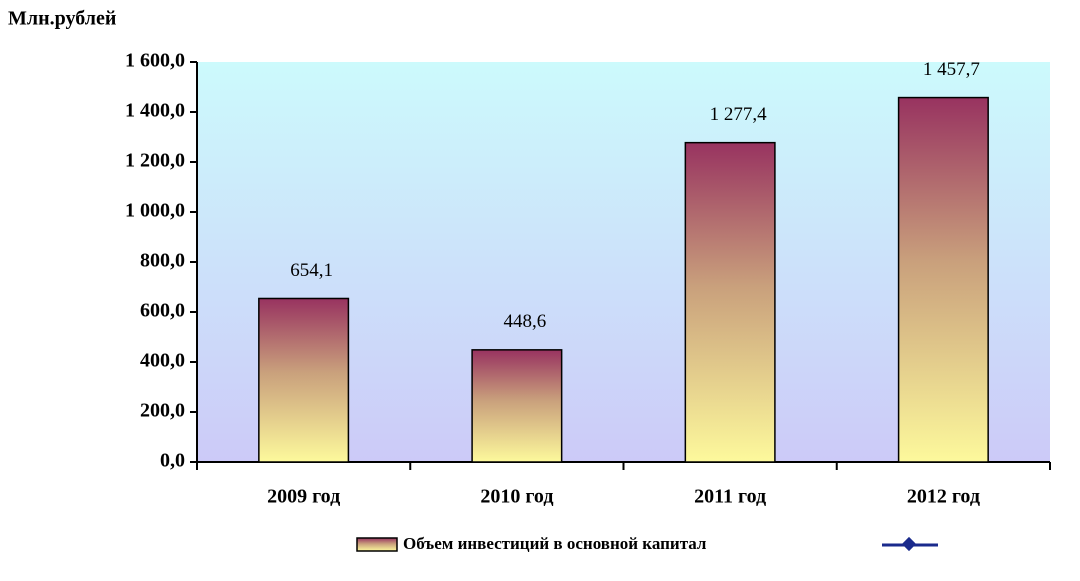 The image size is (1080, 581). What do you see at coordinates (943, 497) in the screenshot?
I see `x-tick-label: 2012 год` at bounding box center [943, 497].